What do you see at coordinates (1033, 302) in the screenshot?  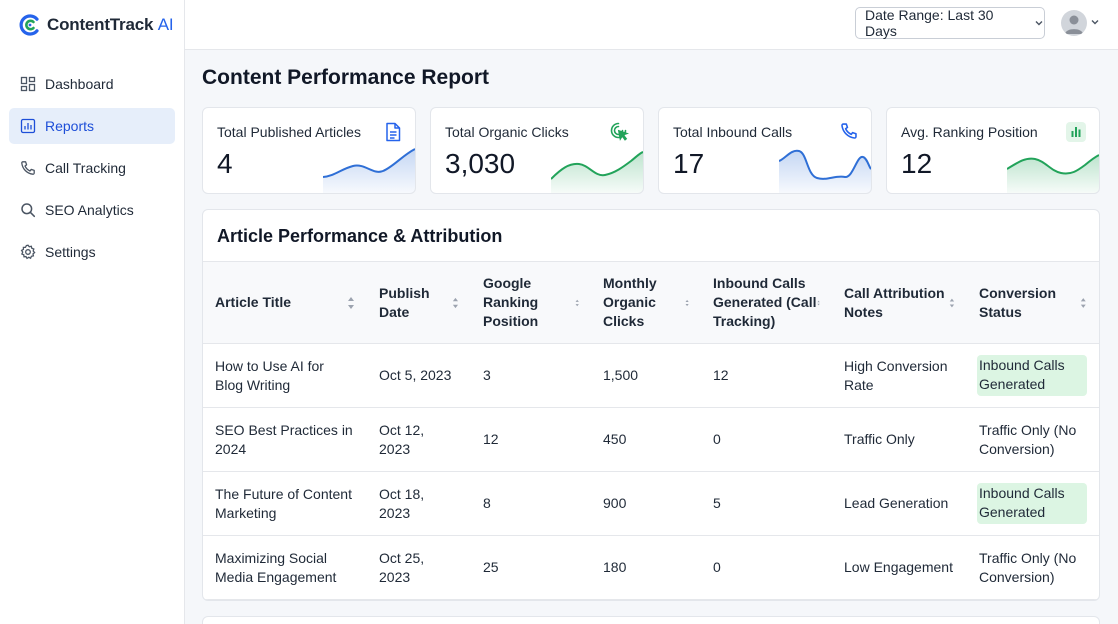 I see `column-header-conversion-status: Conversion Status` at bounding box center [1033, 302].